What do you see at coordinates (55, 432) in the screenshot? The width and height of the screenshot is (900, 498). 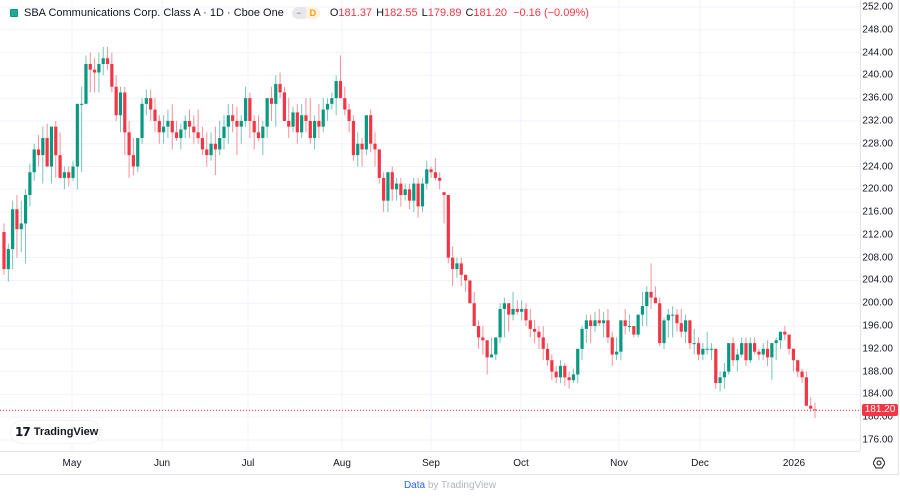 I see `tradingview-logo: 17 TradingView` at bounding box center [55, 432].